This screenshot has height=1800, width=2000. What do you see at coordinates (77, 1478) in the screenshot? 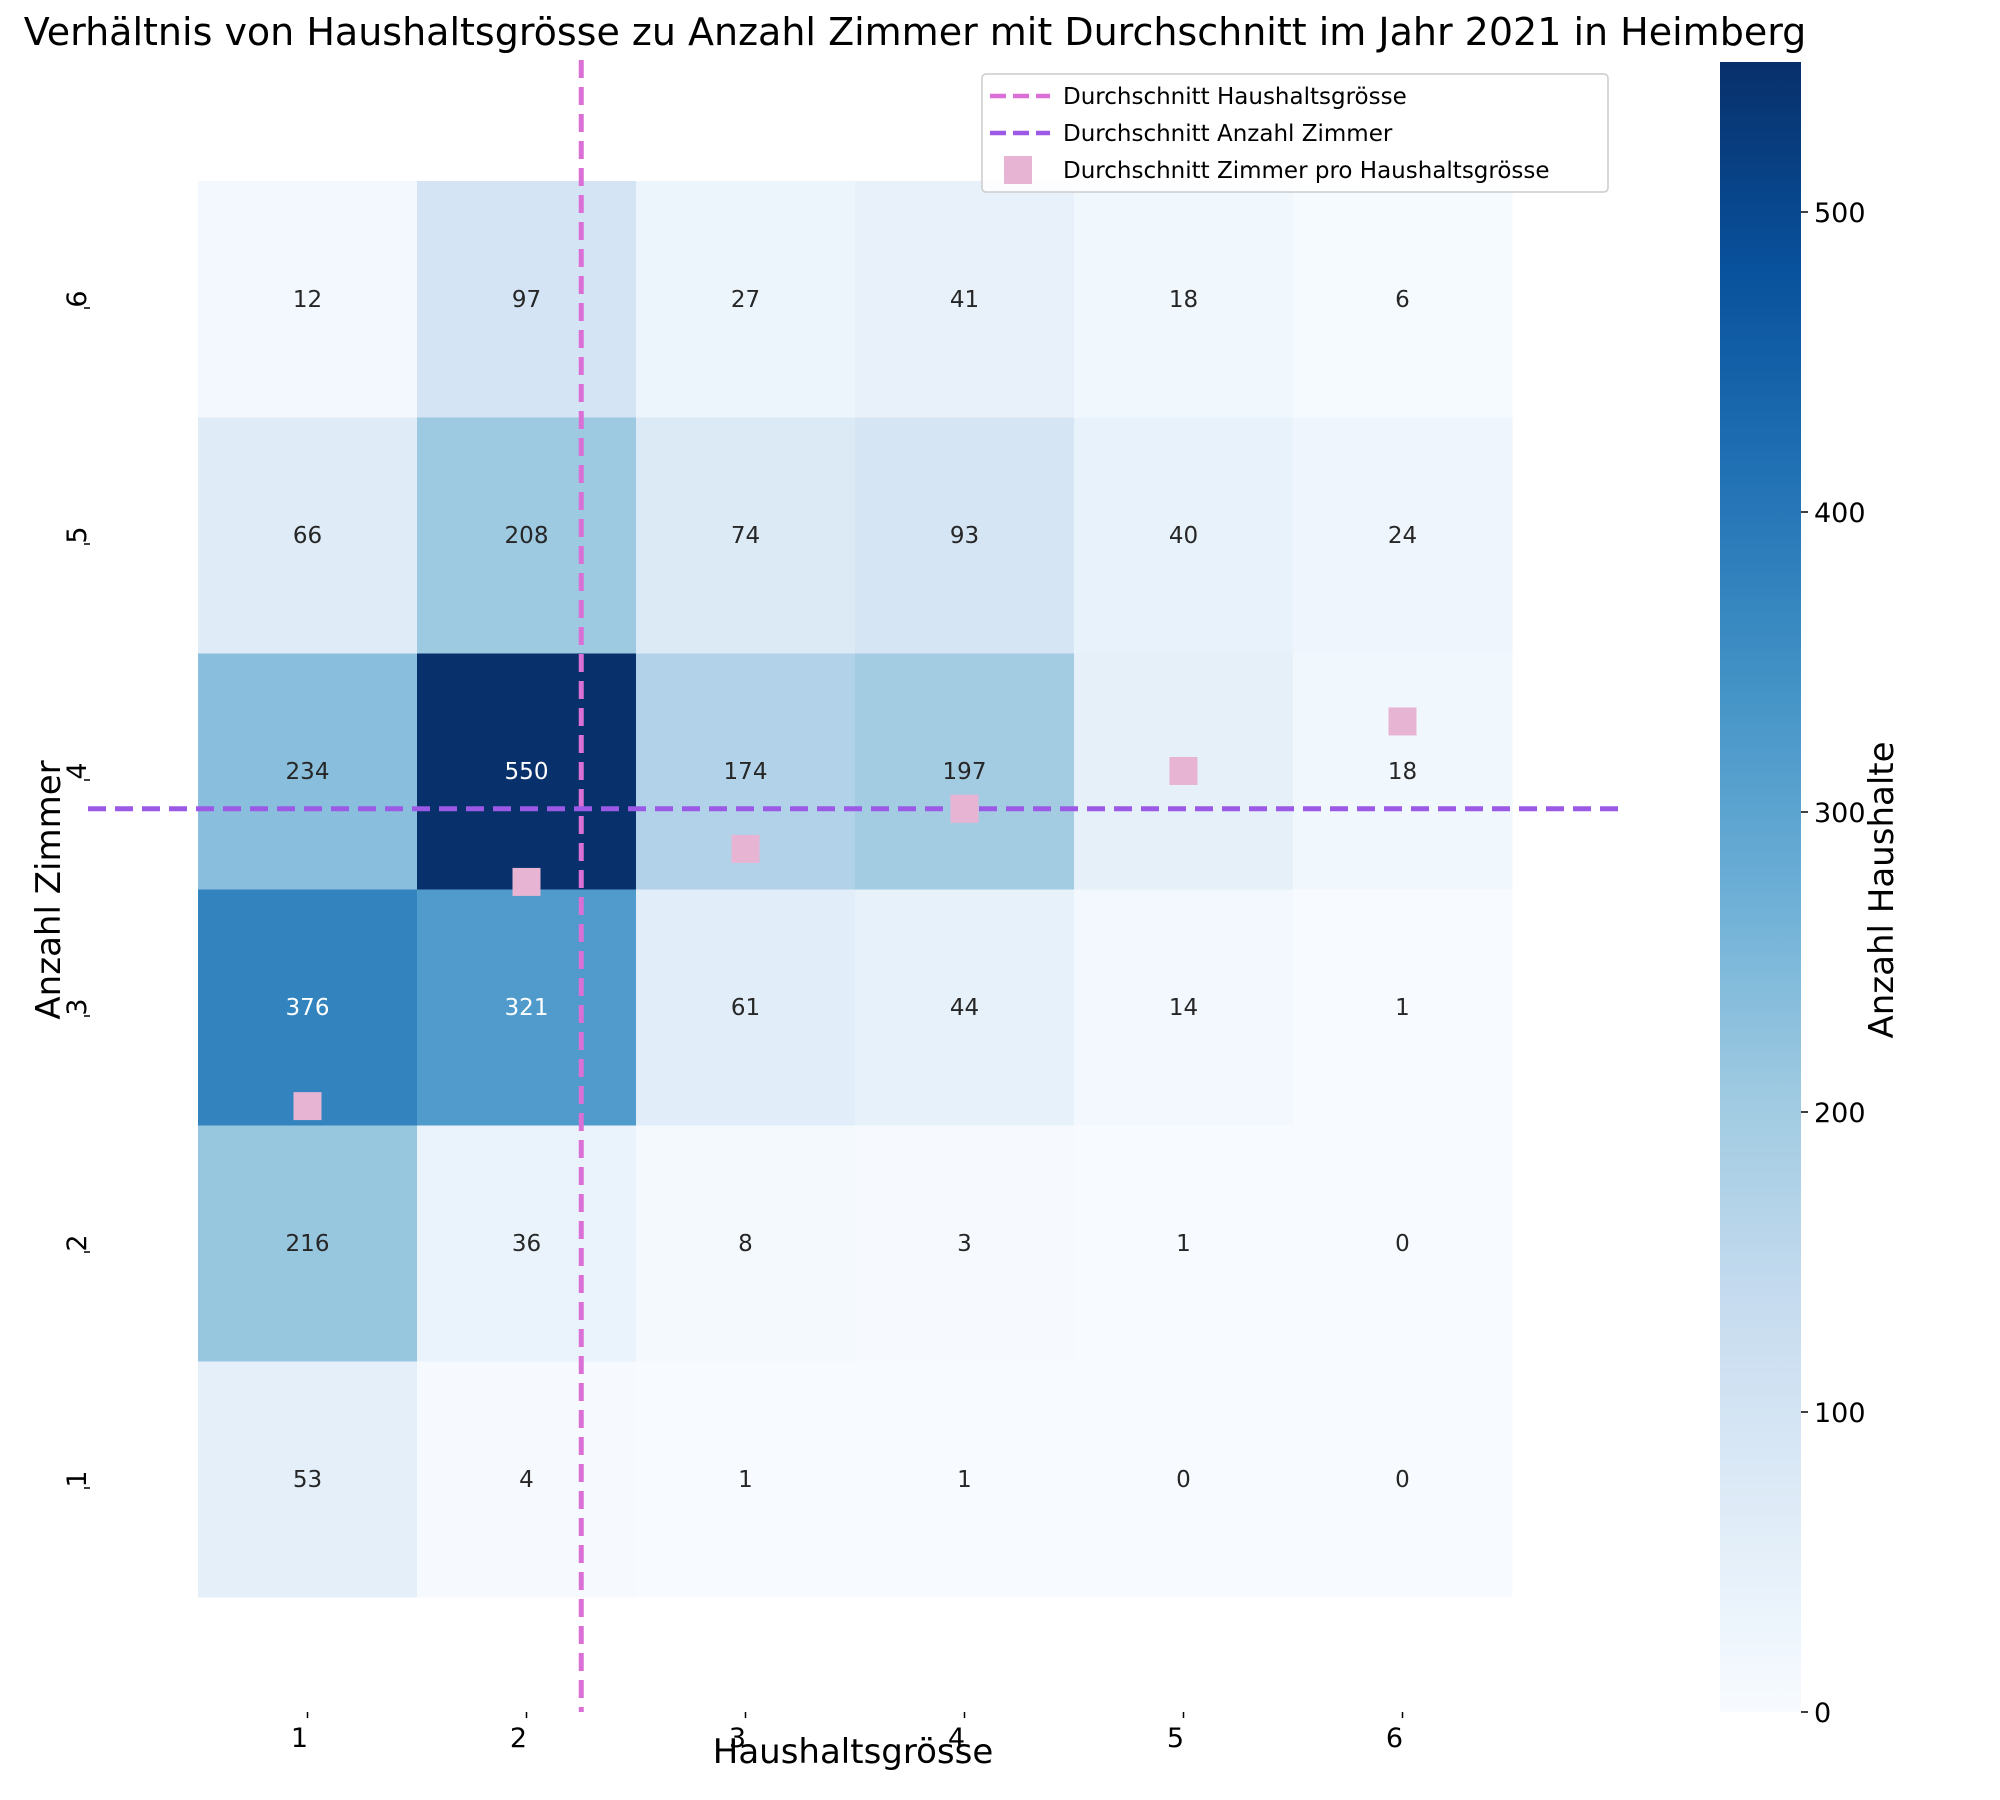
I see `y-tick-label: 1` at bounding box center [77, 1478].